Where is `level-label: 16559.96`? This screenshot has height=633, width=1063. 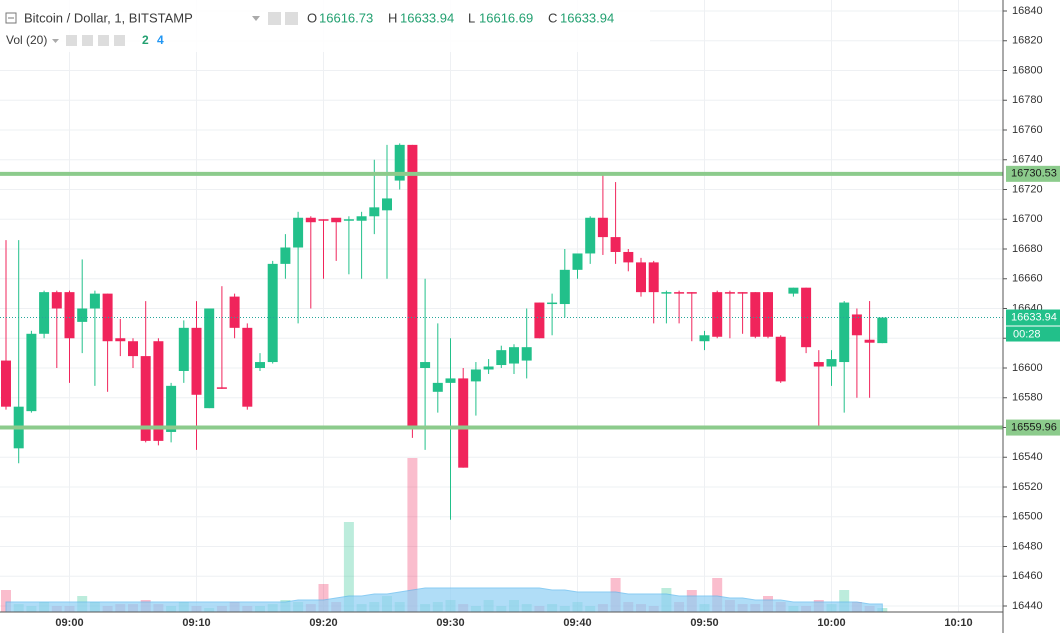 level-label: 16559.96 is located at coordinates (1034, 427).